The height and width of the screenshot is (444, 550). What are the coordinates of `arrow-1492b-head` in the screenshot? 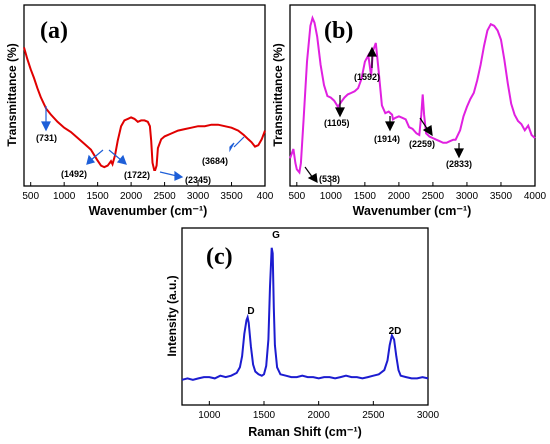 It's located at (121, 159).